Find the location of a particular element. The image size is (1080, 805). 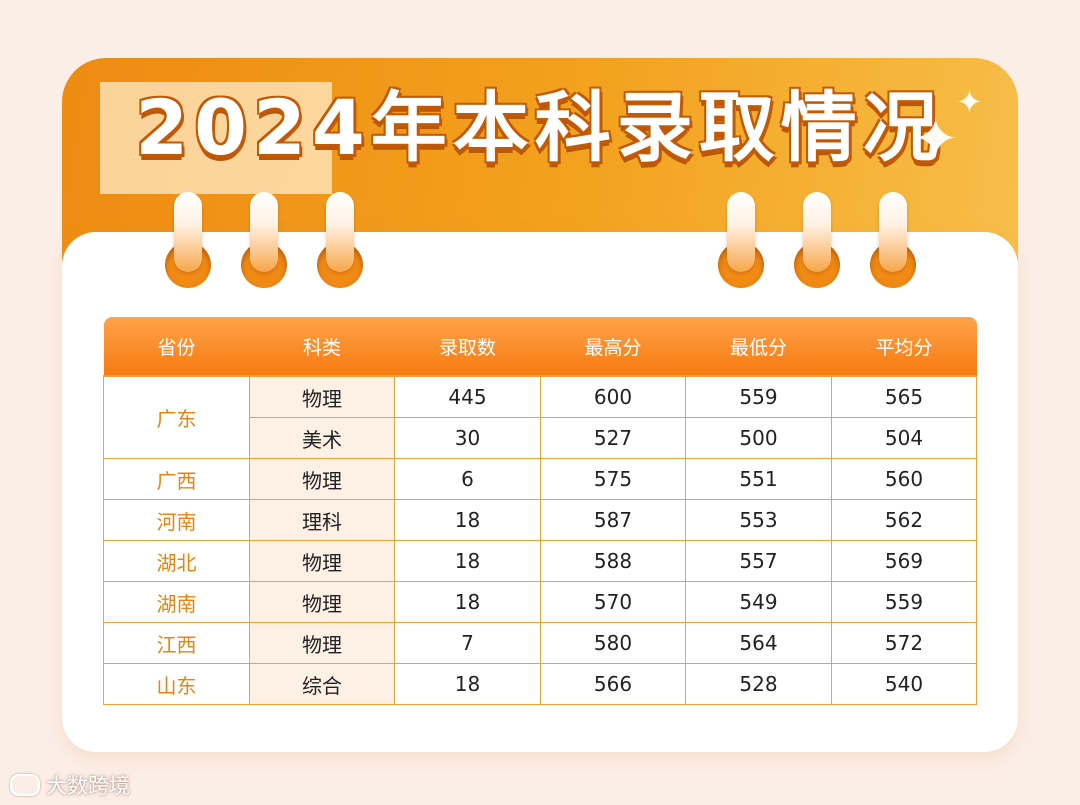

table-row: 河南 理科 18 587 553 562 is located at coordinates (540, 520).